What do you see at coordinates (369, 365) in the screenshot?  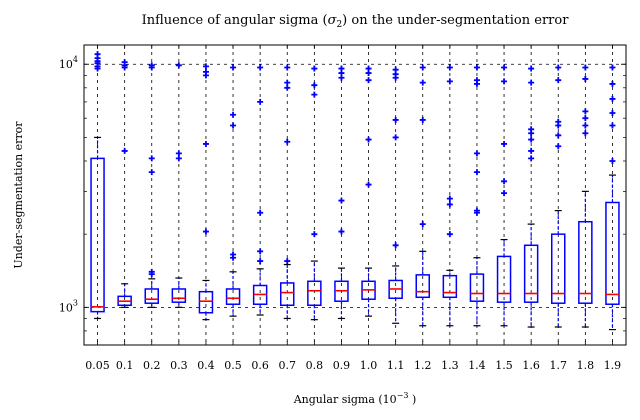 I see `x-tick-label: 1.0` at bounding box center [369, 365].